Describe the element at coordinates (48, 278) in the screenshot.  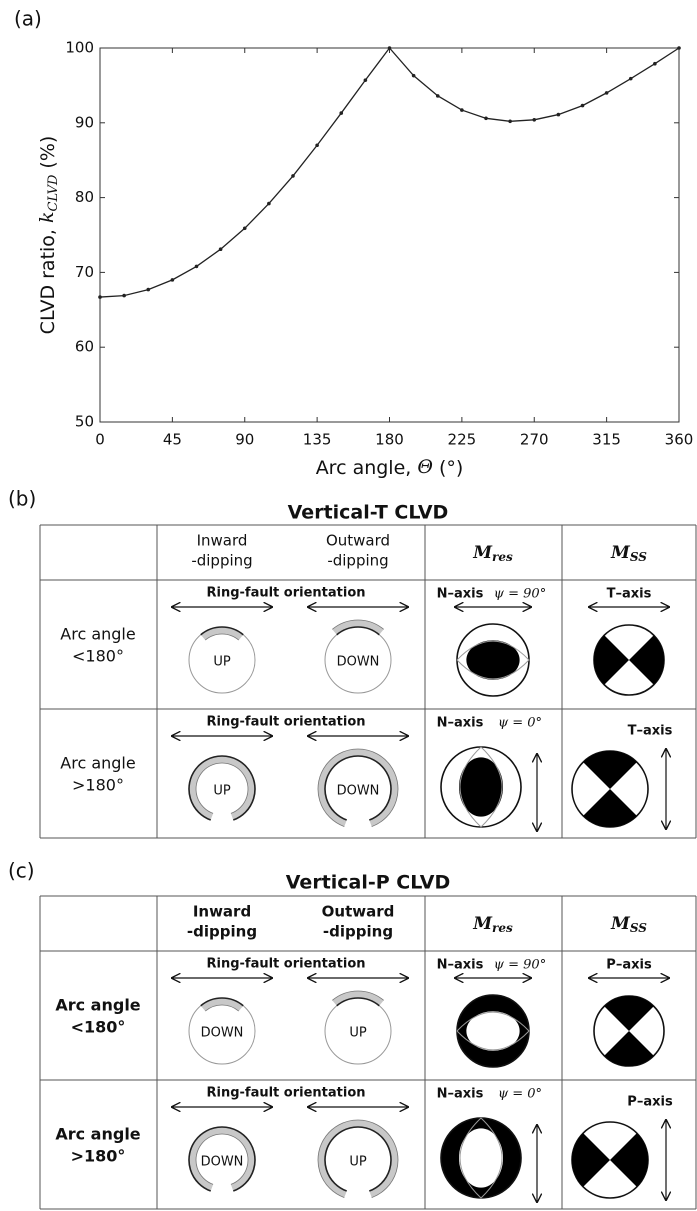
I see `y-label-text: CLVD ratio,` at that location.